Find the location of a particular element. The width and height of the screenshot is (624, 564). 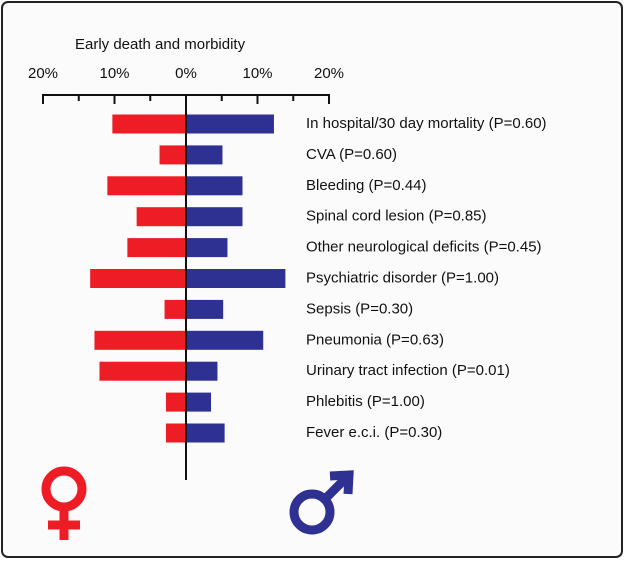

category-label: Bleeding (P=0.44) is located at coordinates (366, 185).